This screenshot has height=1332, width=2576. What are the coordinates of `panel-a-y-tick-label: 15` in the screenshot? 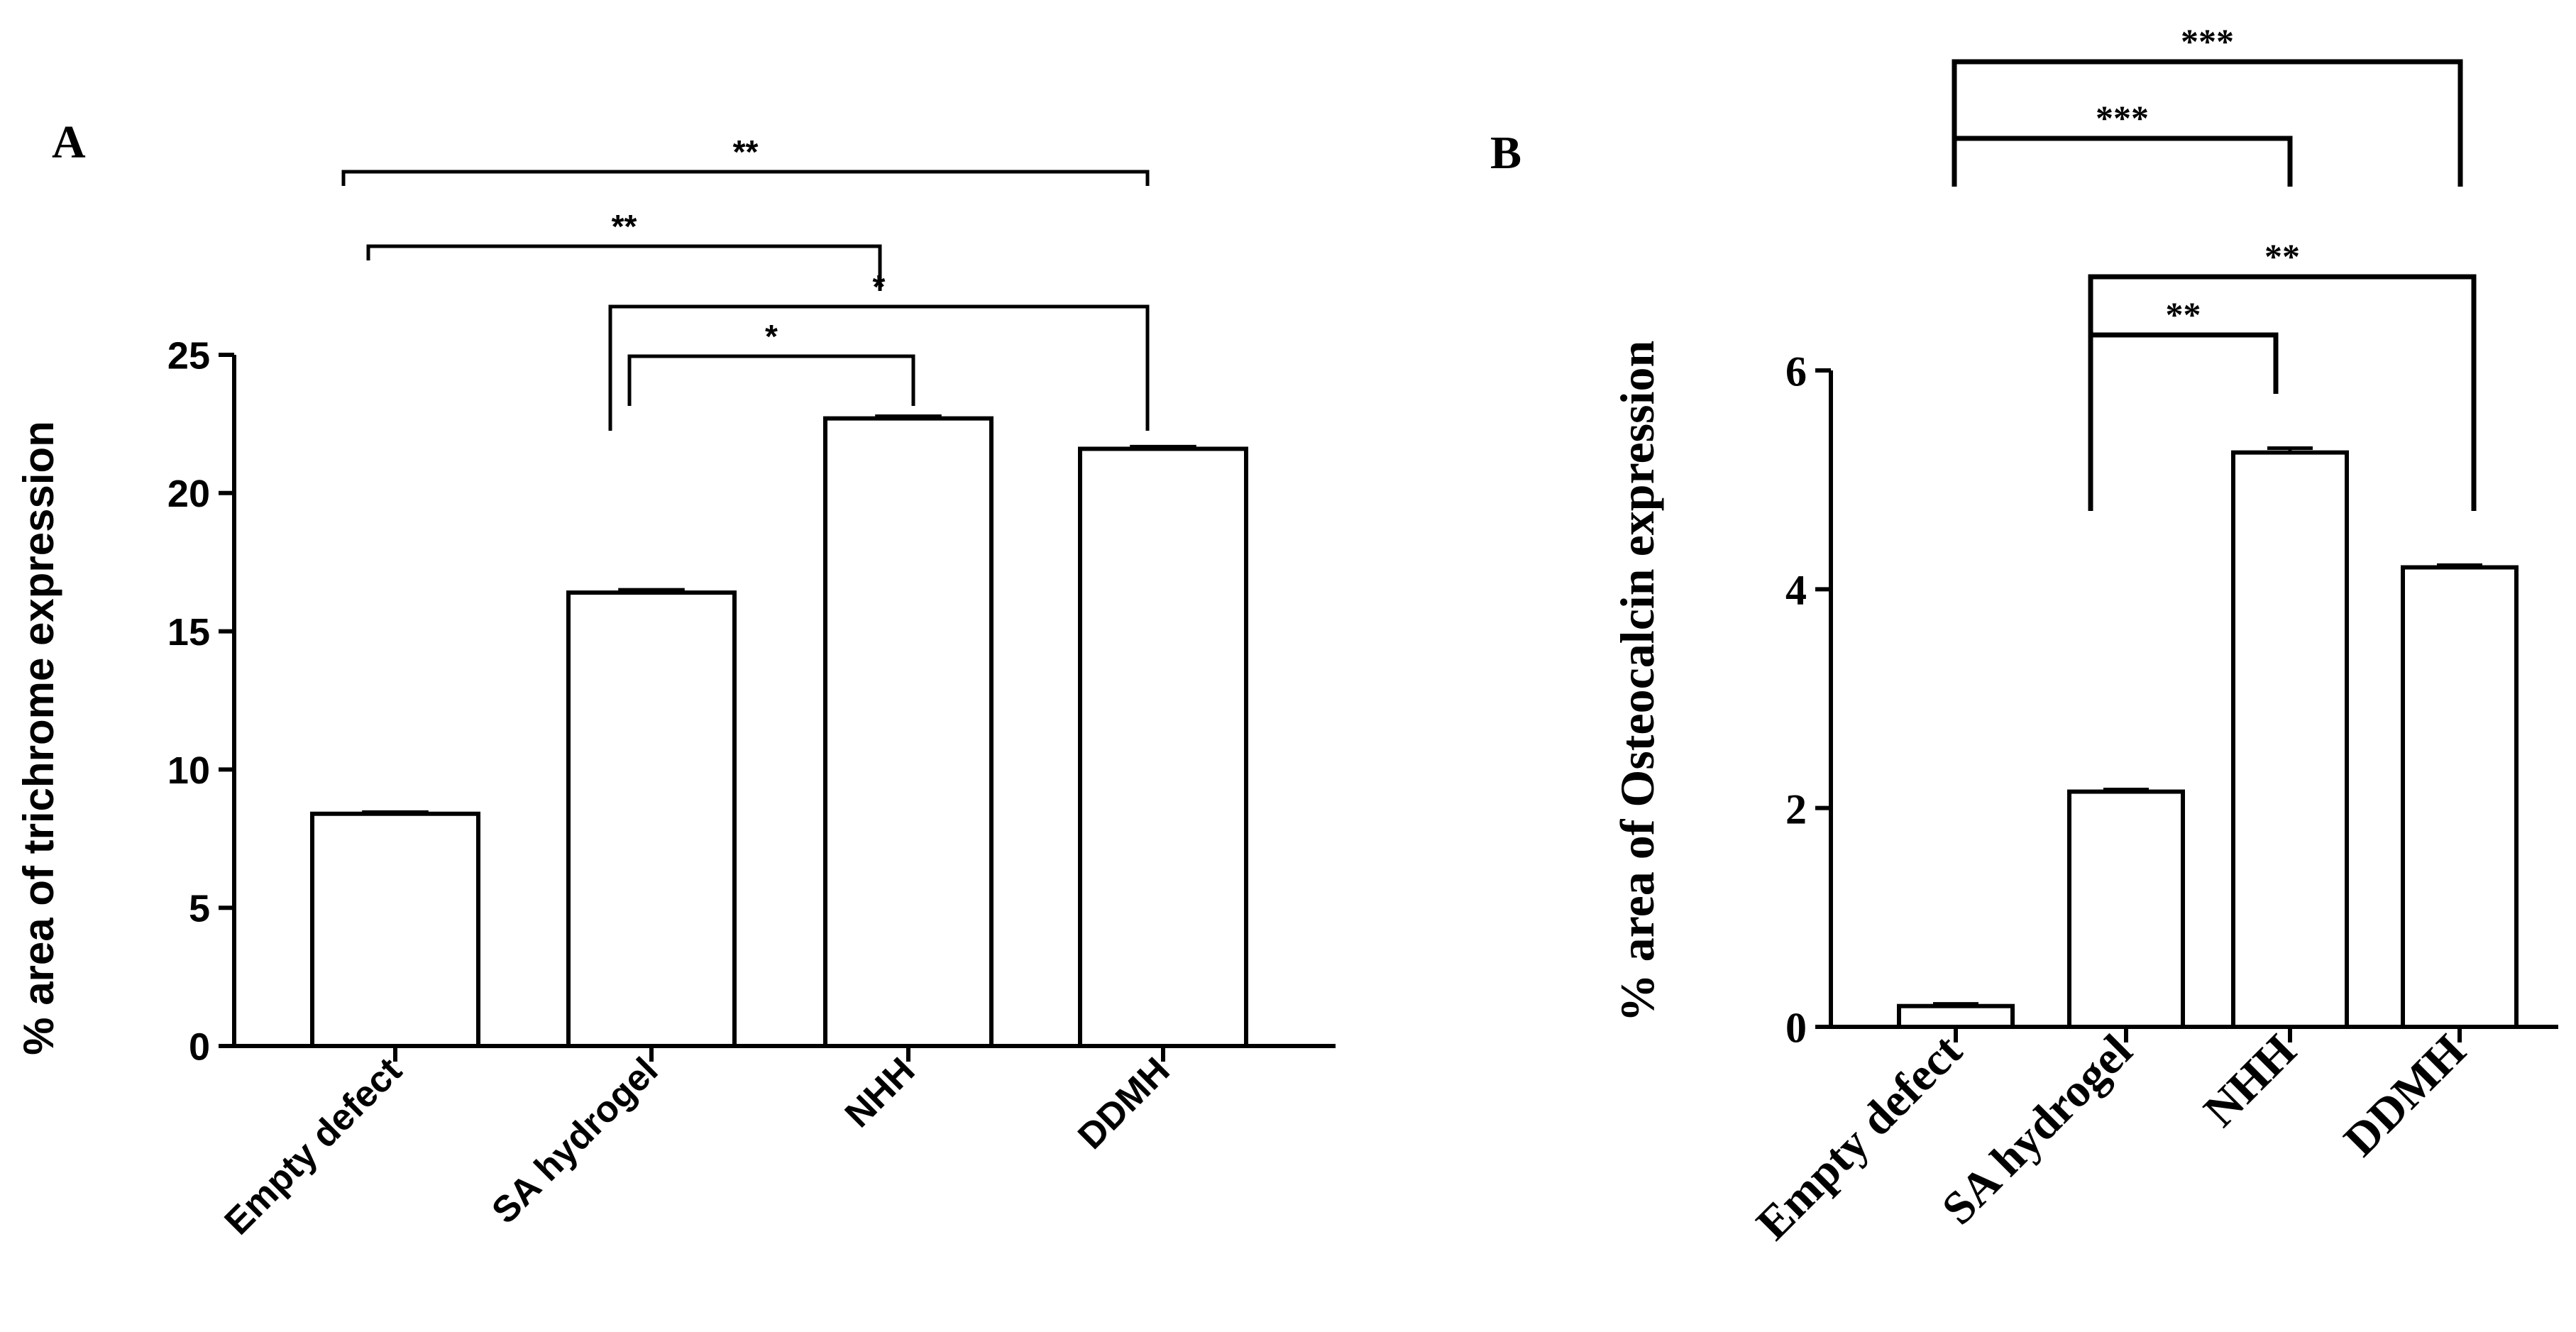 It's located at (188, 632).